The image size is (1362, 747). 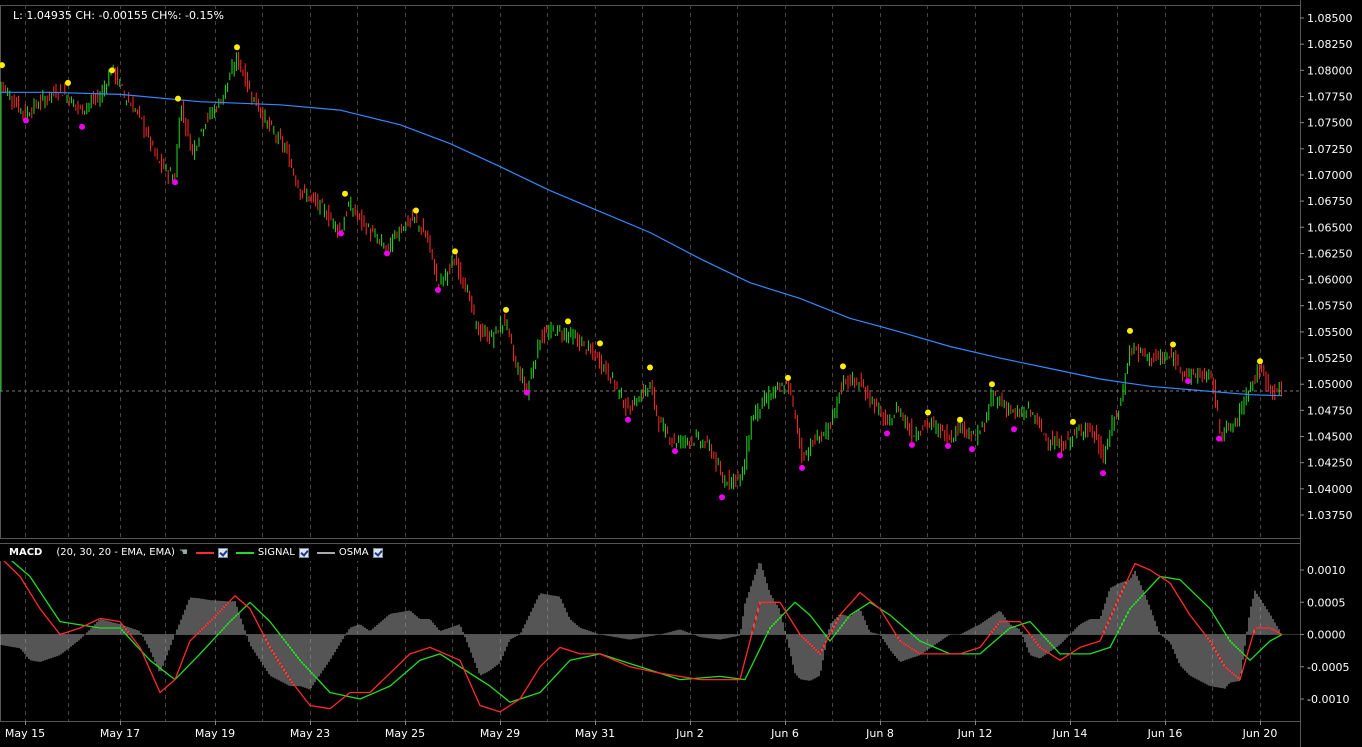 I want to click on macd-line-swatch, so click(x=204, y=552).